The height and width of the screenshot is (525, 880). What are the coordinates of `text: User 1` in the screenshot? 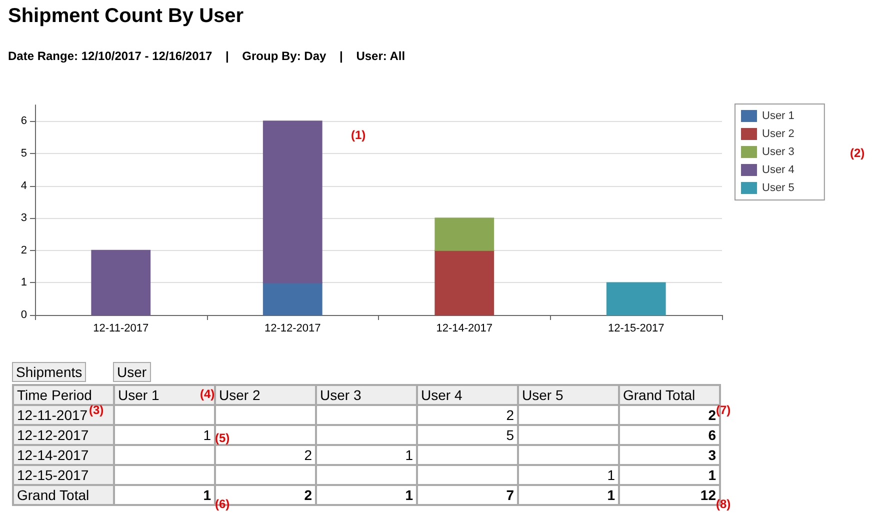 It's located at (139, 395).